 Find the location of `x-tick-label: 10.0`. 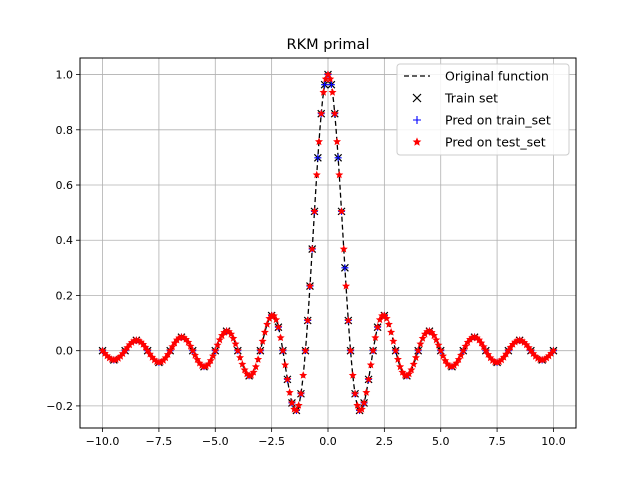

x-tick-label: 10.0 is located at coordinates (553, 441).